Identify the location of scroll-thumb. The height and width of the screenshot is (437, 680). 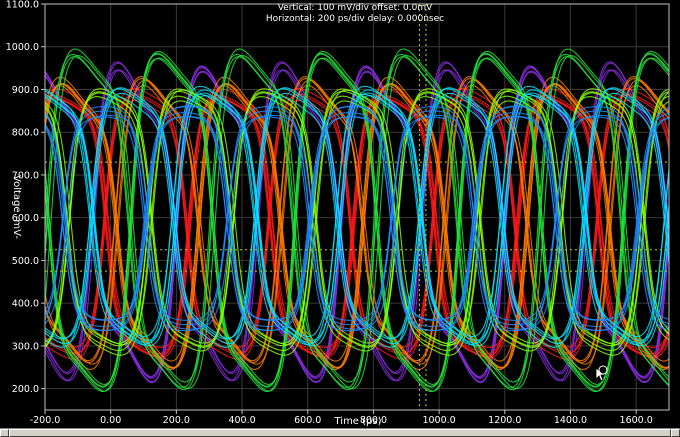
(340, 433).